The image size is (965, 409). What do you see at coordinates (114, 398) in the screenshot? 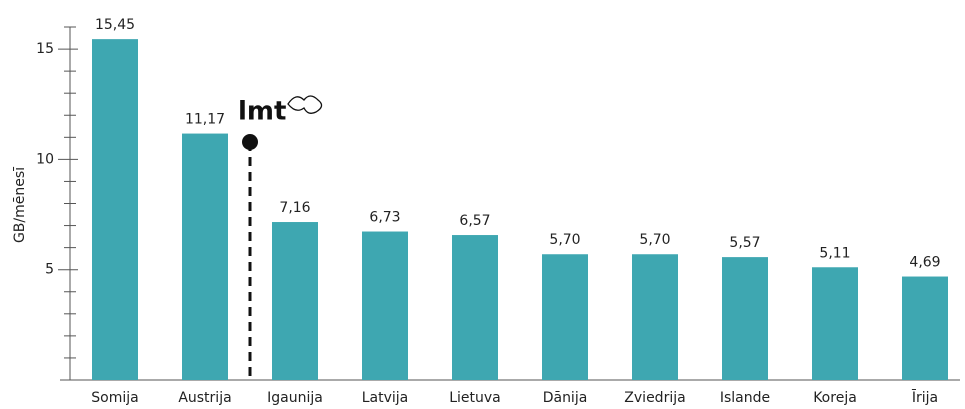
I see `x-tick-label: Somija` at bounding box center [114, 398].